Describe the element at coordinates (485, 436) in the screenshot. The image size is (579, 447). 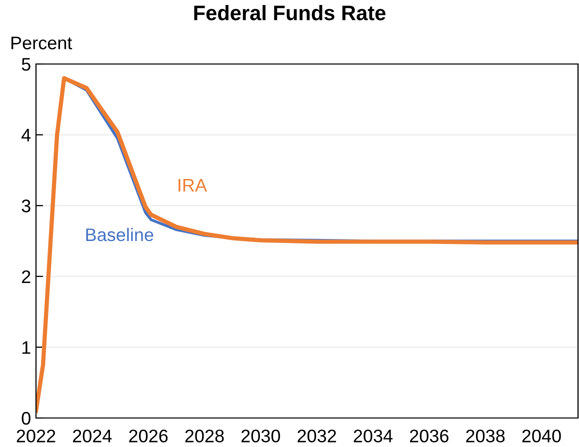
I see `x-tick-label: 2038` at that location.